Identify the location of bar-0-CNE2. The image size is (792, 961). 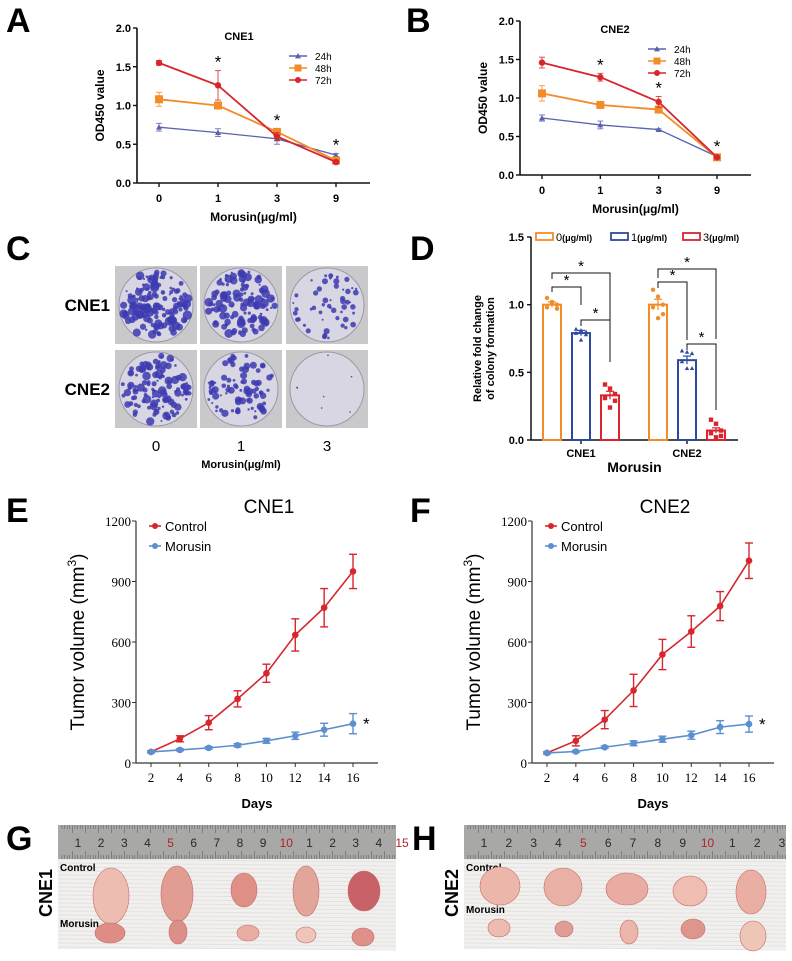
(658, 372).